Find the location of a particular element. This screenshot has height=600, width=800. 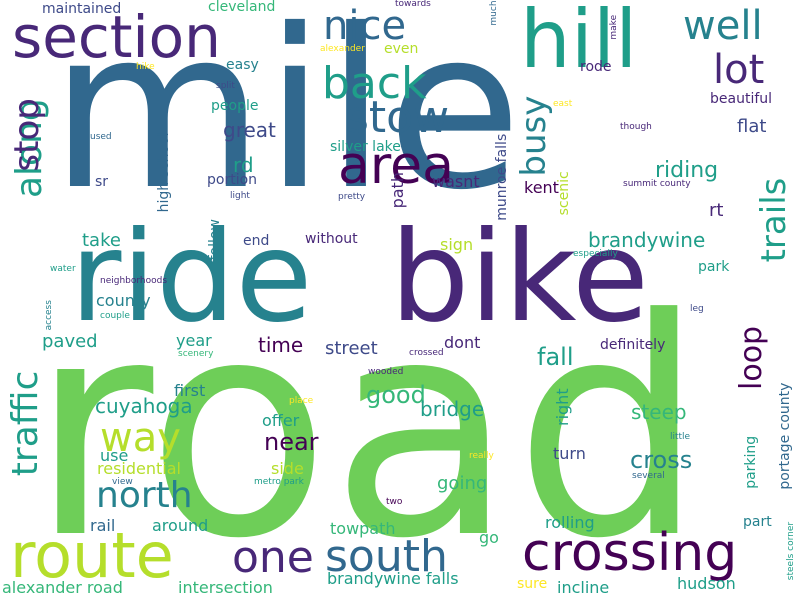

word-much: much is located at coordinates (494, 13).